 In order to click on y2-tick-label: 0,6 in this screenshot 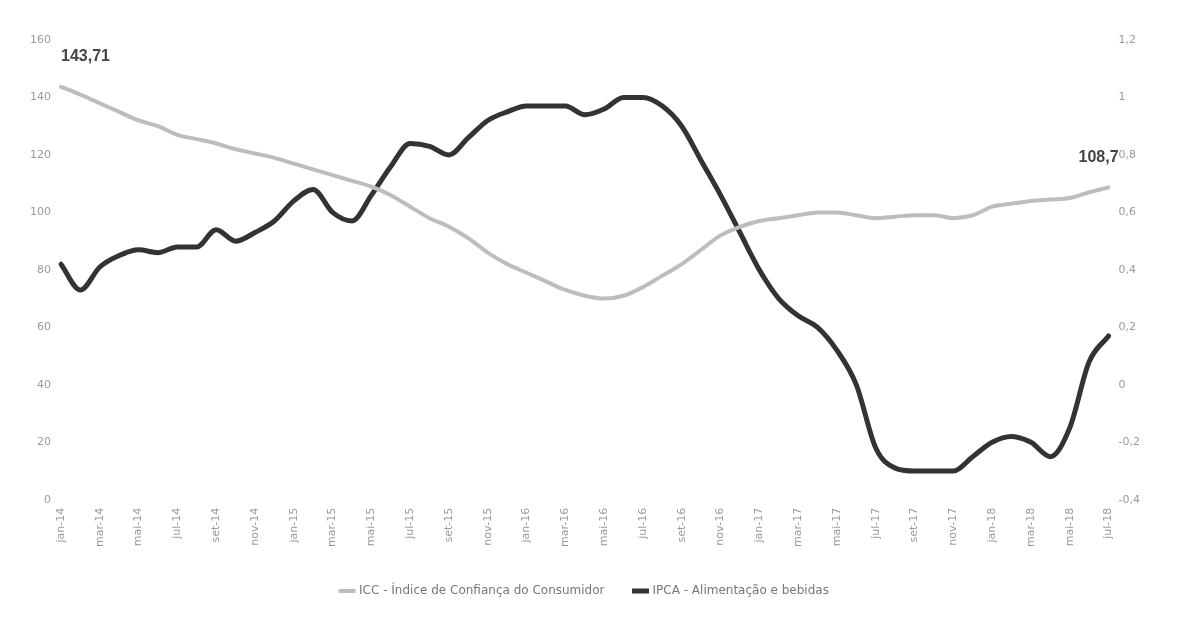, I will do `click(1127, 212)`.